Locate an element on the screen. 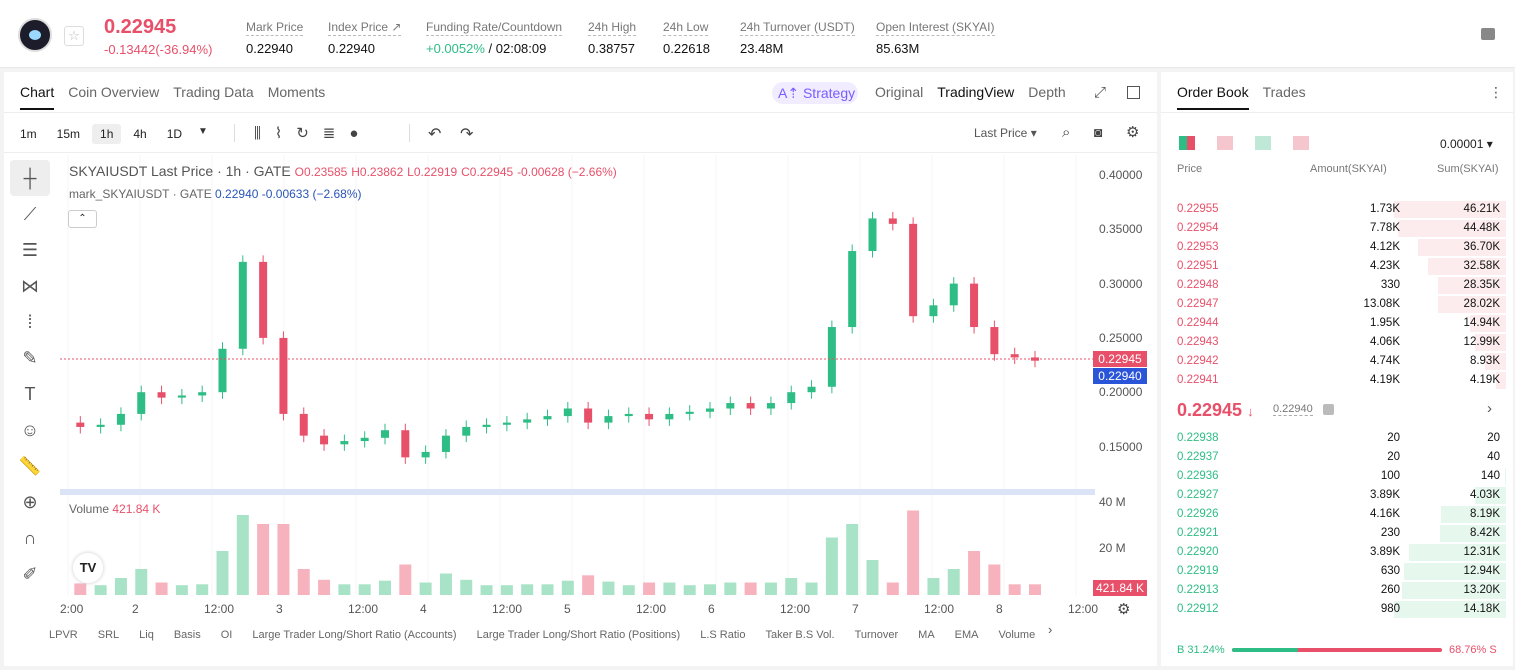 The width and height of the screenshot is (1515, 670). view-both-icon is located at coordinates (1187, 143).